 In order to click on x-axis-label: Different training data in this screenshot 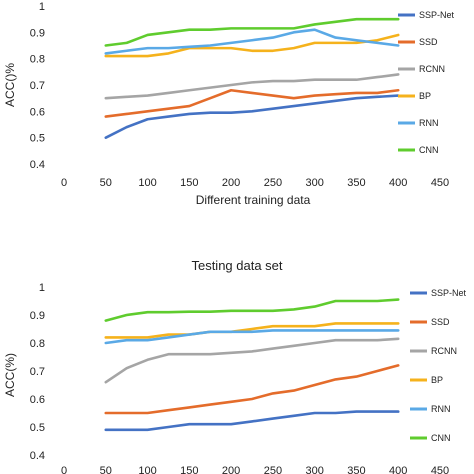, I will do `click(253, 200)`.